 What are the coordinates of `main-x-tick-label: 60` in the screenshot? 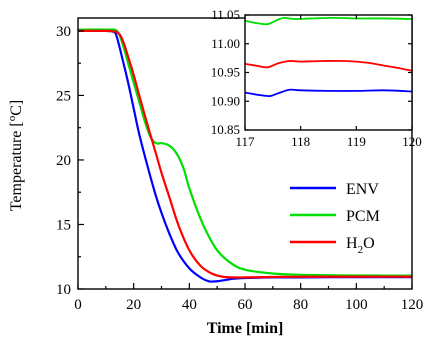 It's located at (245, 305).